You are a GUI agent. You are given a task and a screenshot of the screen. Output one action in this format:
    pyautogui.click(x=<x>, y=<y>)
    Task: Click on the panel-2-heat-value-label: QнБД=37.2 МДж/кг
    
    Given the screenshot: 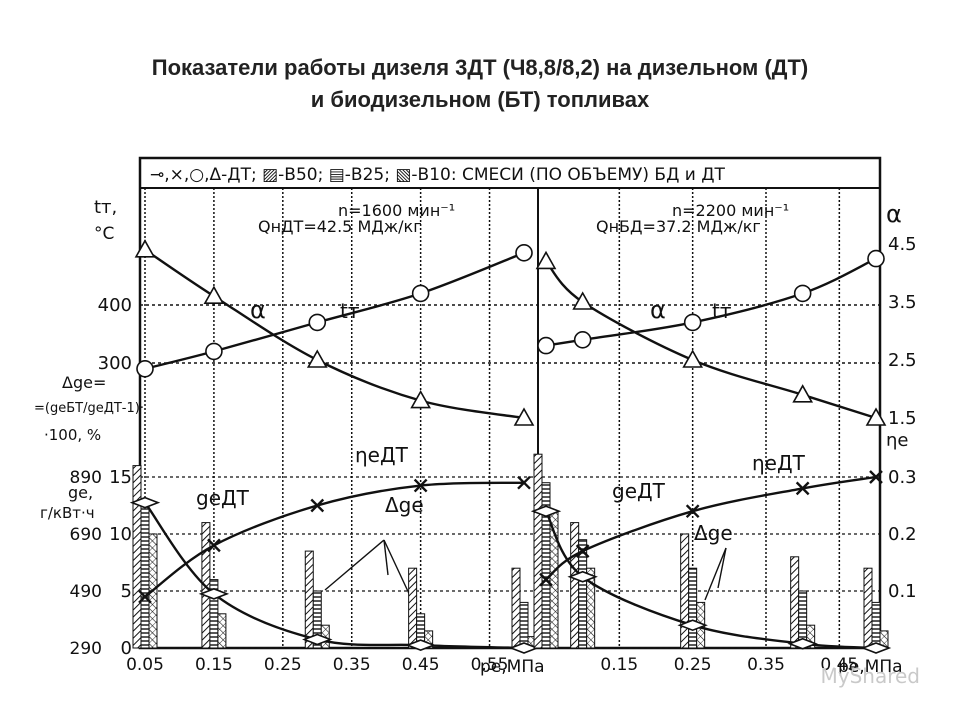 What is the action you would take?
    pyautogui.click(x=678, y=226)
    